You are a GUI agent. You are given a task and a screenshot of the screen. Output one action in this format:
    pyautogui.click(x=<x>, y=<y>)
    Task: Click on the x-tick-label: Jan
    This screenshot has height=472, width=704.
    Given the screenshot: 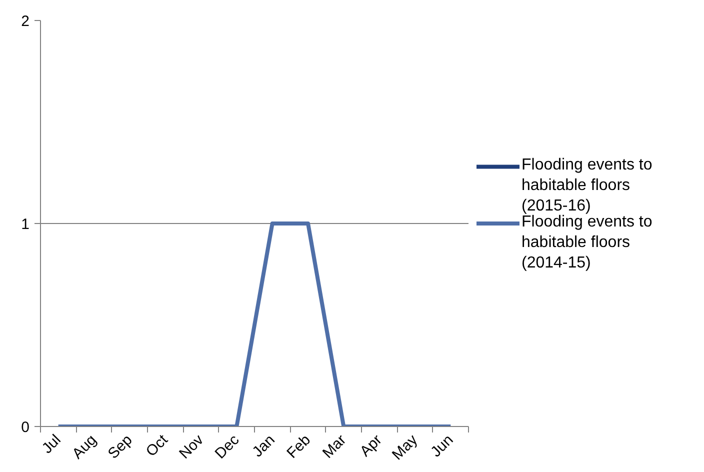 What is the action you would take?
    pyautogui.click(x=263, y=446)
    